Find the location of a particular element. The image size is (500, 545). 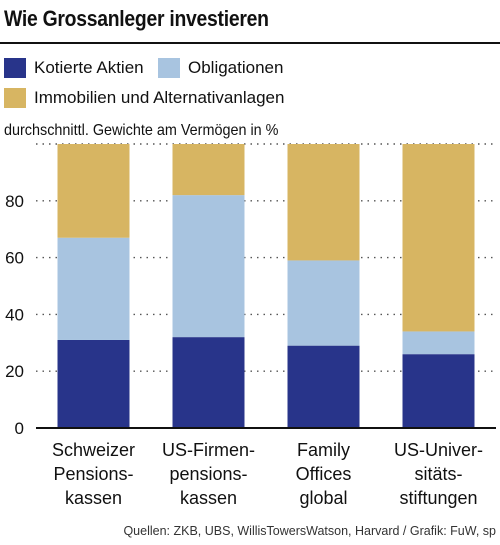

title-divider is located at coordinates (250, 43).